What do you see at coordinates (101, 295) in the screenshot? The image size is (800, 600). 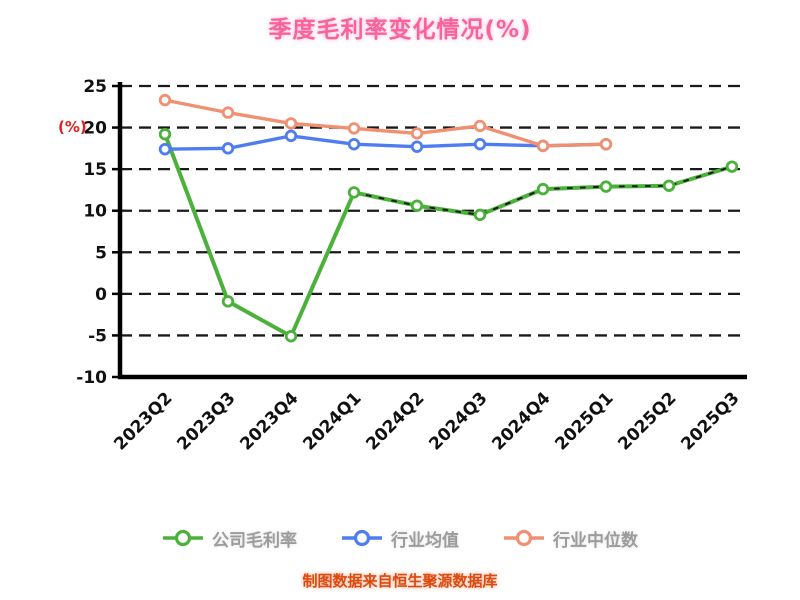 I see `svg-text: 0` at bounding box center [101, 295].